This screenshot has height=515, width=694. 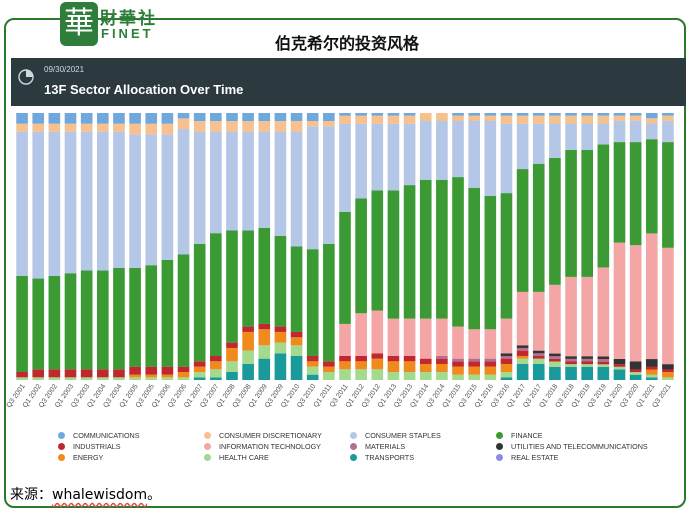 I want to click on legend-item: TRANSPORTS, so click(x=423, y=457).